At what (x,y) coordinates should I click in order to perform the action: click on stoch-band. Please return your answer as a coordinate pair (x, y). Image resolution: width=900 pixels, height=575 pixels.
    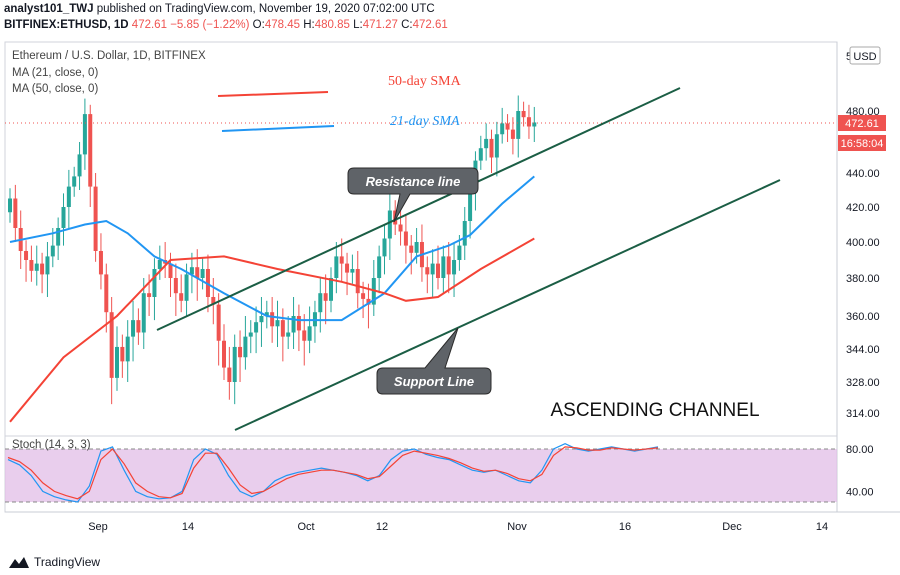
    Looking at the image, I should click on (421, 475).